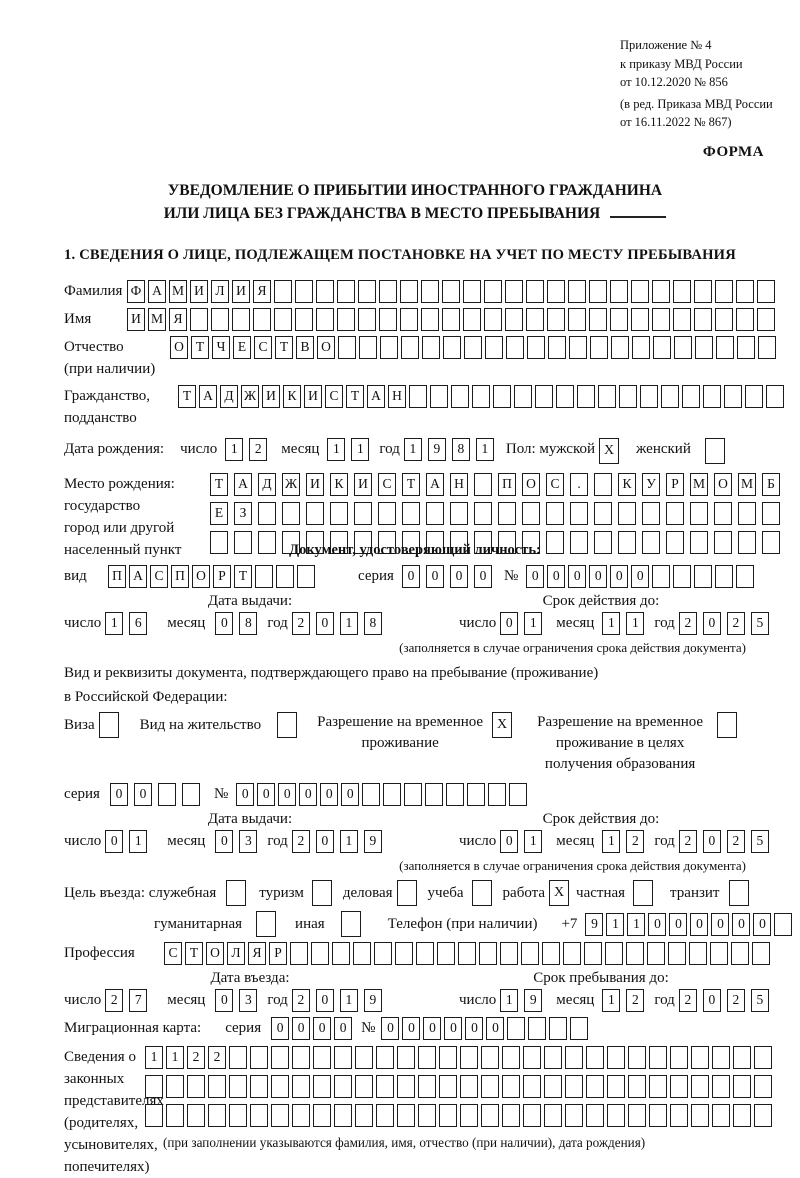  Describe the element at coordinates (292, 396) in the screenshot. I see `char-box: К` at that location.